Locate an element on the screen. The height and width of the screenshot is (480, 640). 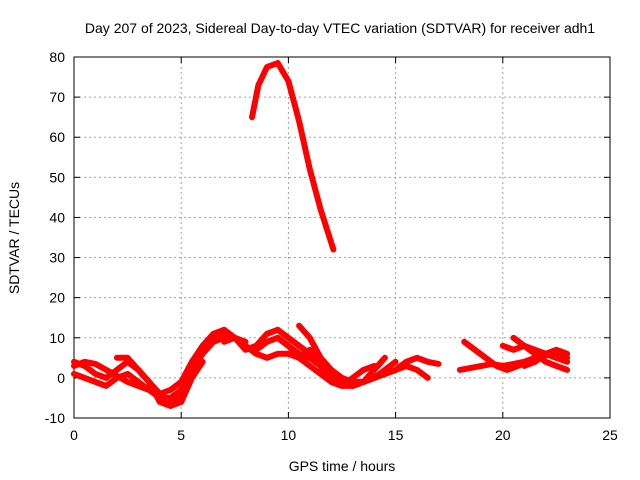
y-tick-label: 60 is located at coordinates (57, 137).